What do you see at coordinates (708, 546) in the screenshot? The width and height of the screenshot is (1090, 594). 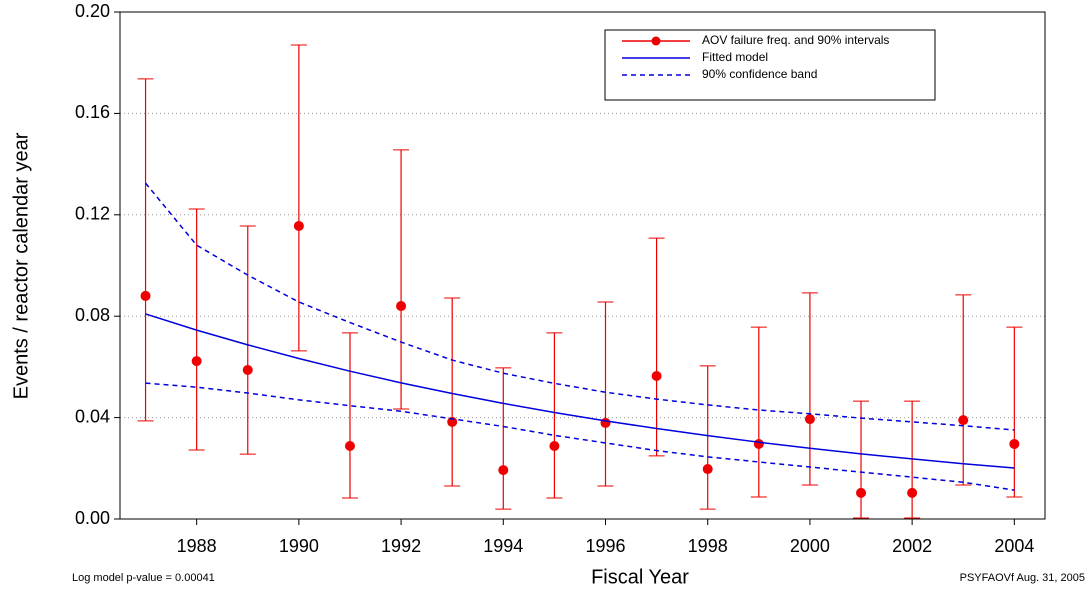 I see `x-tick-label: 1998` at bounding box center [708, 546].